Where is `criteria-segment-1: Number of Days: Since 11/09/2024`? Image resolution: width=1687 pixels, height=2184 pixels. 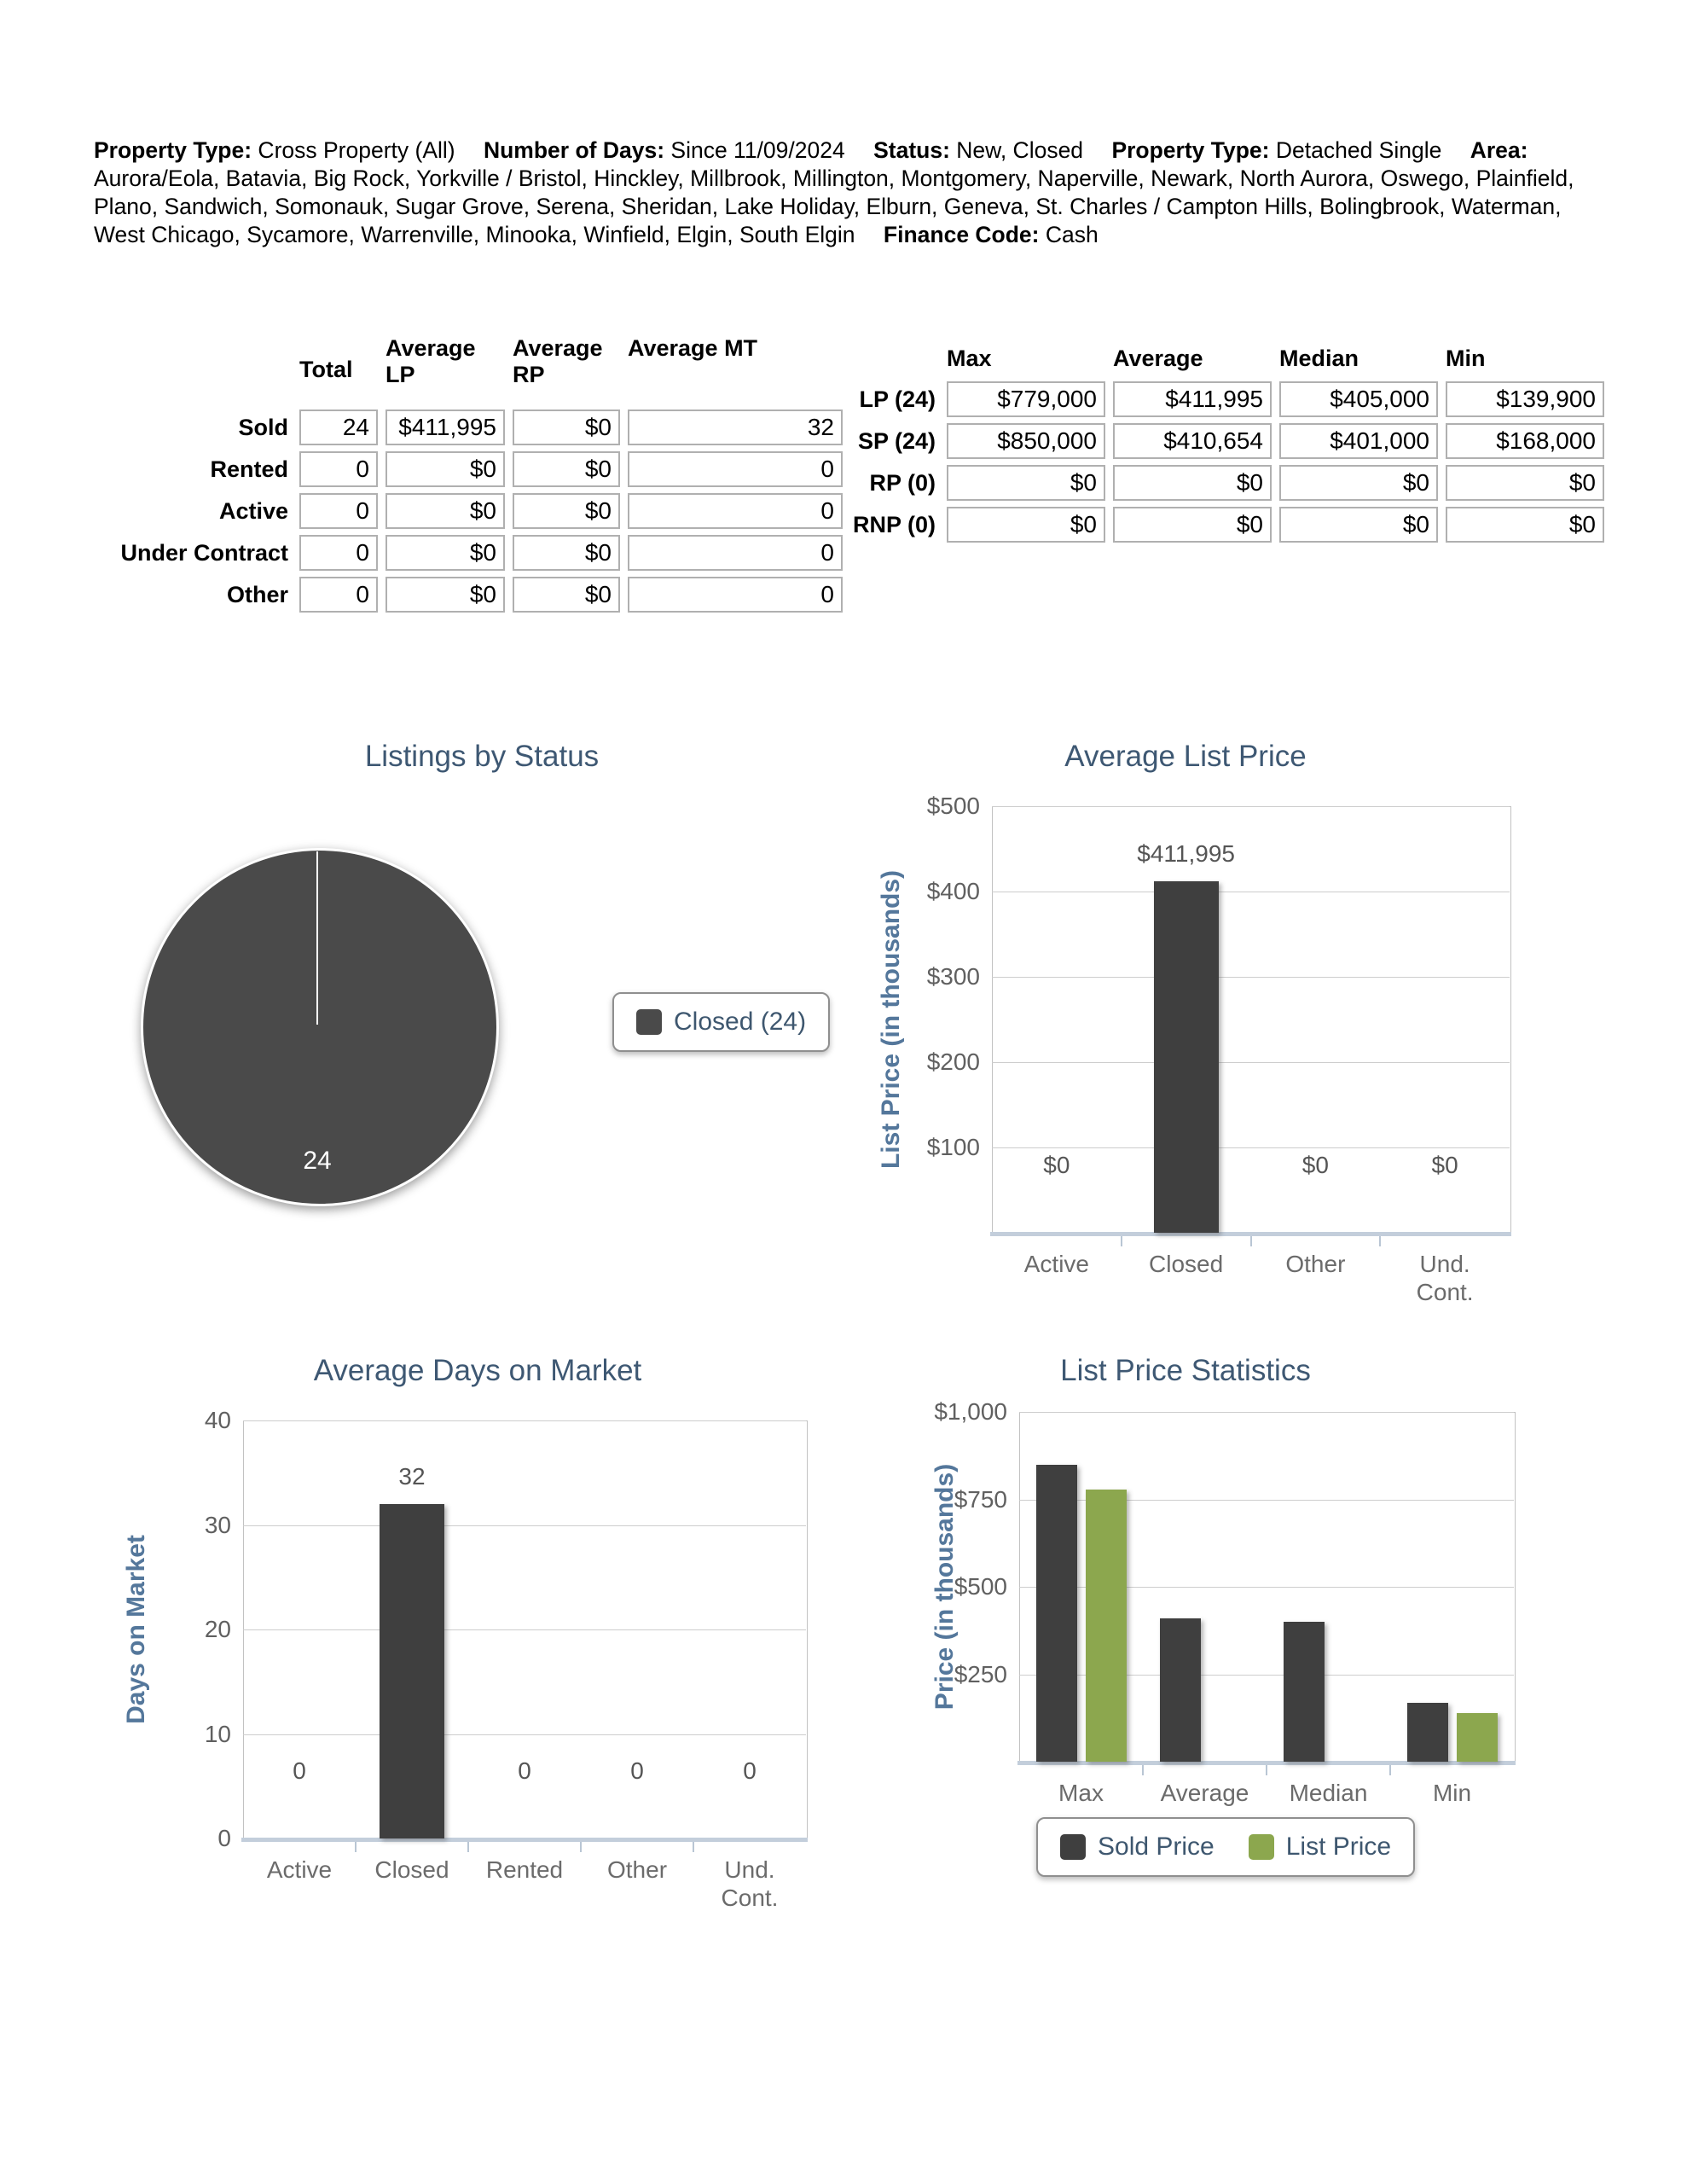
criteria-segment-1: Number of Days: Since 11/09/2024 is located at coordinates (664, 149).